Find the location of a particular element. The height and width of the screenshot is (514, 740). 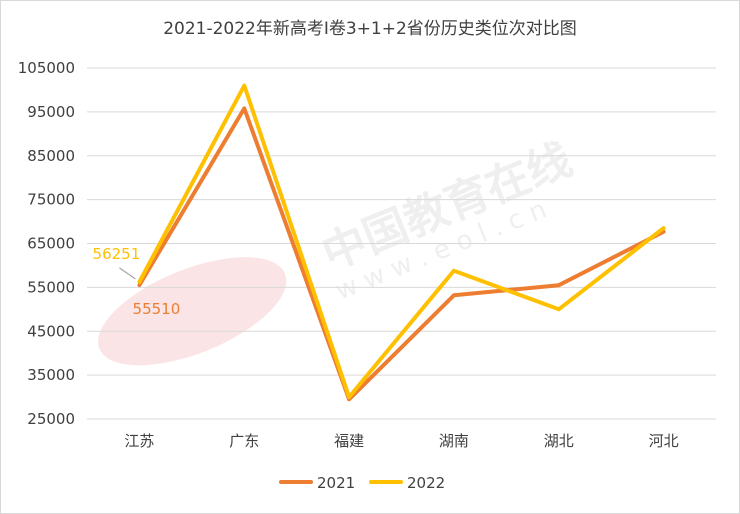

legend-label: 2021 is located at coordinates (336, 483).